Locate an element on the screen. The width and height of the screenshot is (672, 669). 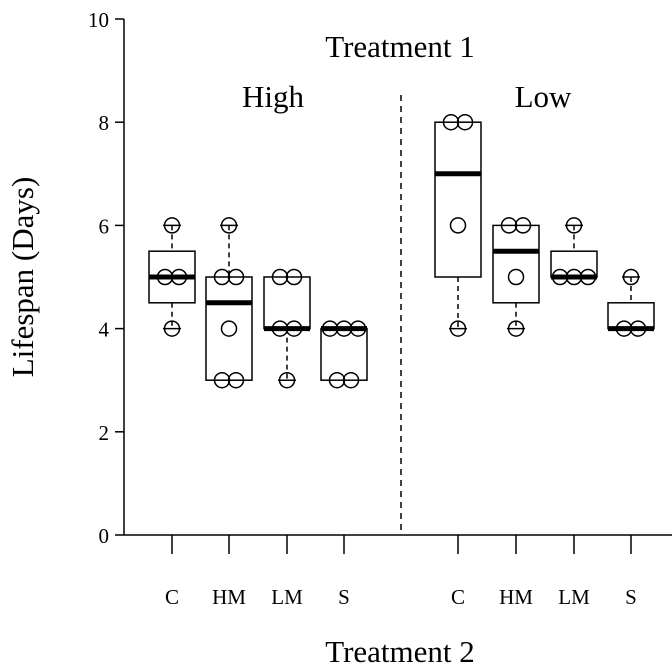
chart-title: Treatment 1 is located at coordinates (400, 46).